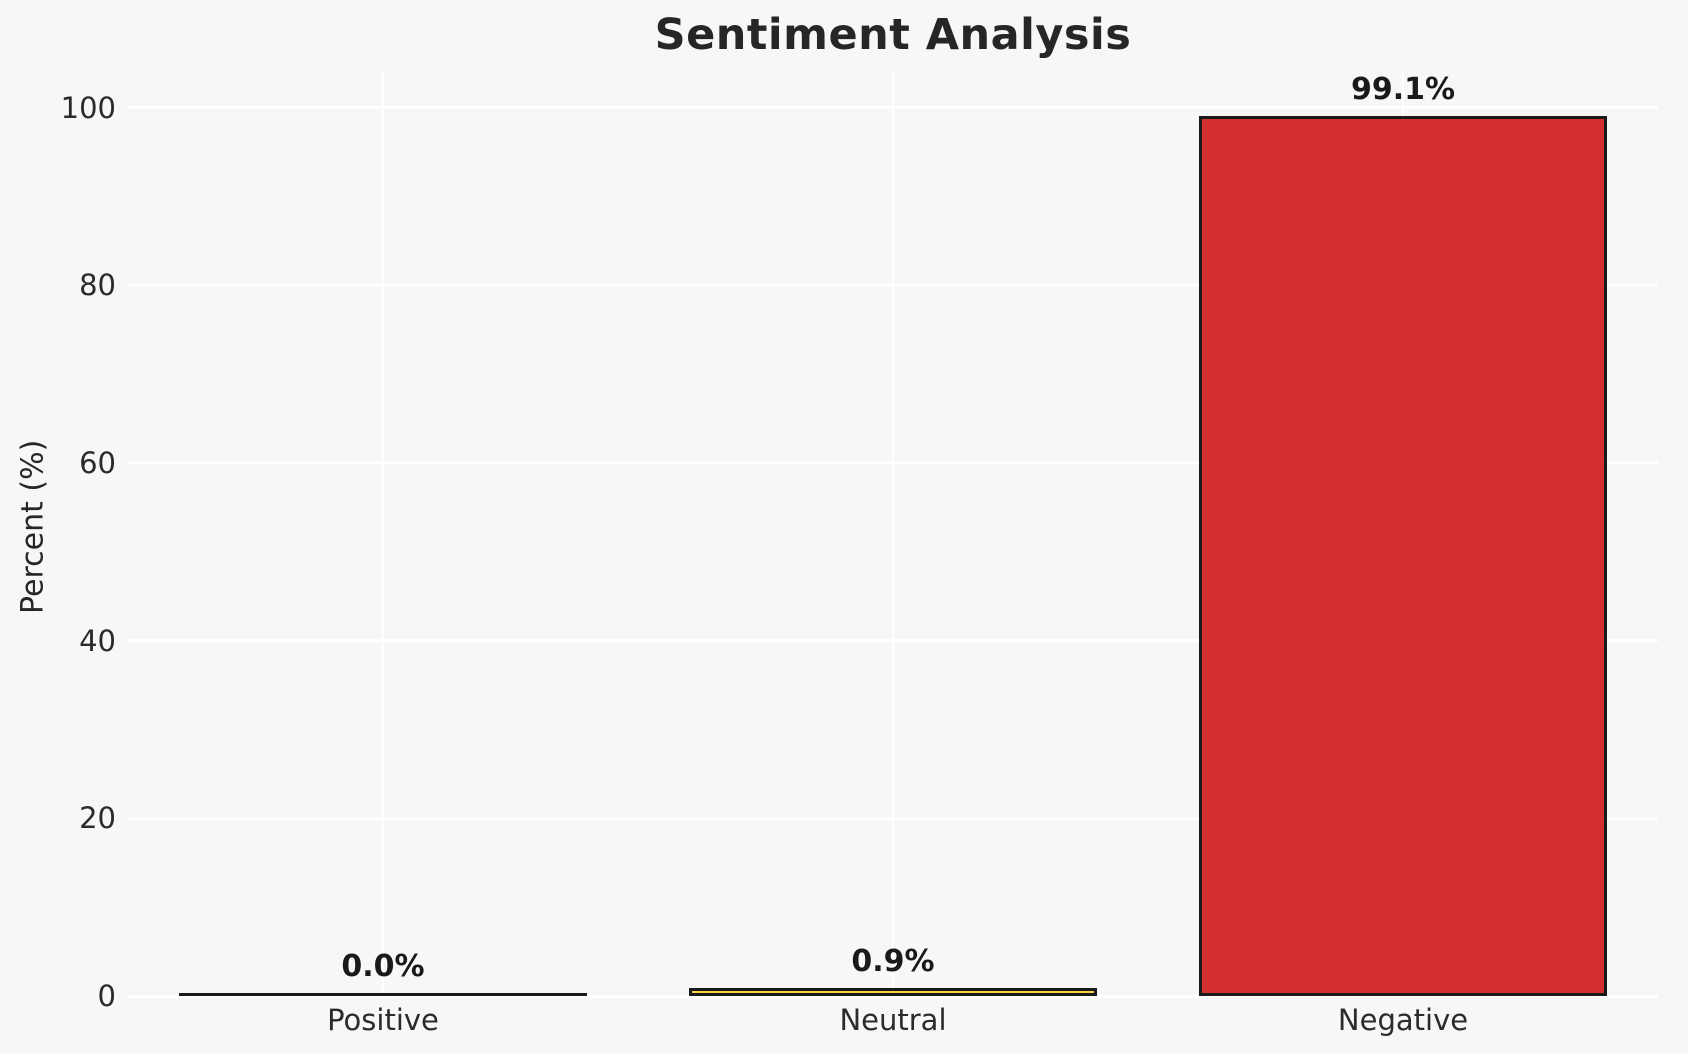 This screenshot has height=1053, width=1688. I want to click on chart-title: Sentiment Analysis, so click(893, 35).